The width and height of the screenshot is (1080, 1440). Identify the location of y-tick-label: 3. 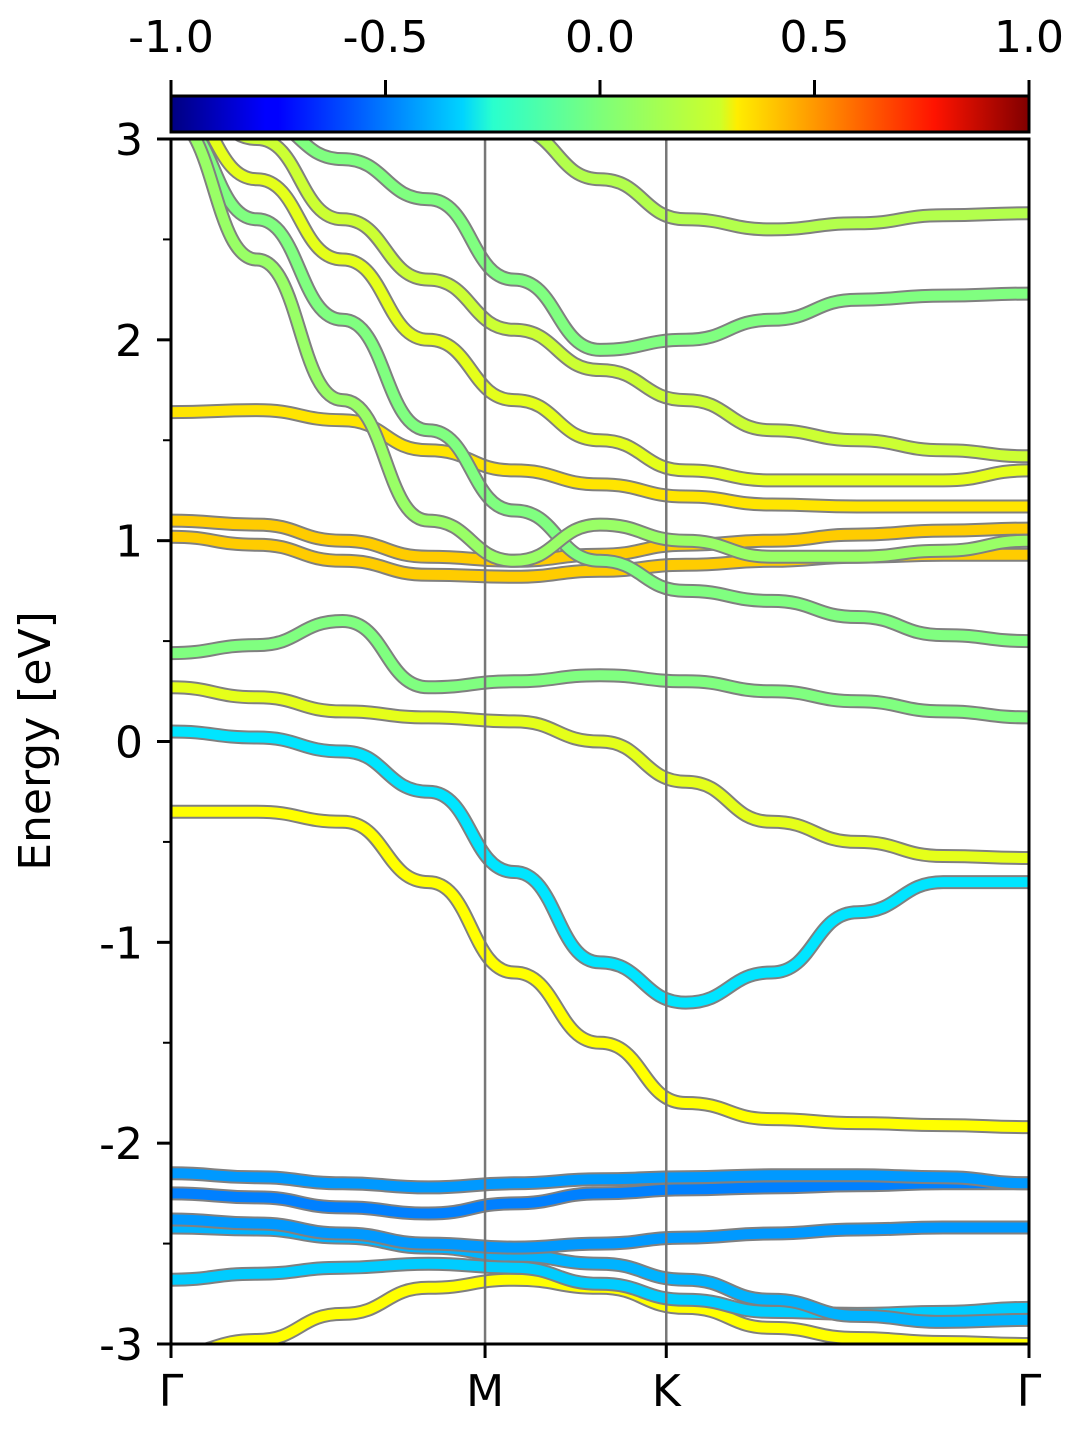
(129, 140).